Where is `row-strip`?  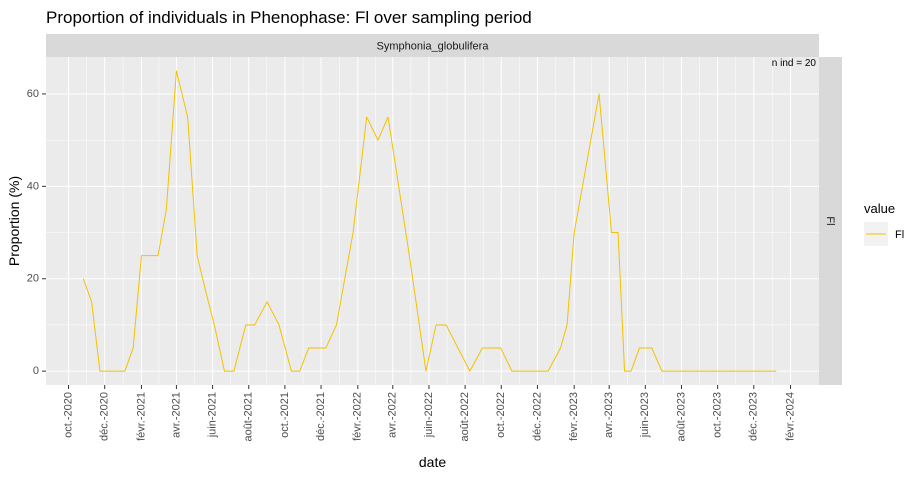 row-strip is located at coordinates (830, 221).